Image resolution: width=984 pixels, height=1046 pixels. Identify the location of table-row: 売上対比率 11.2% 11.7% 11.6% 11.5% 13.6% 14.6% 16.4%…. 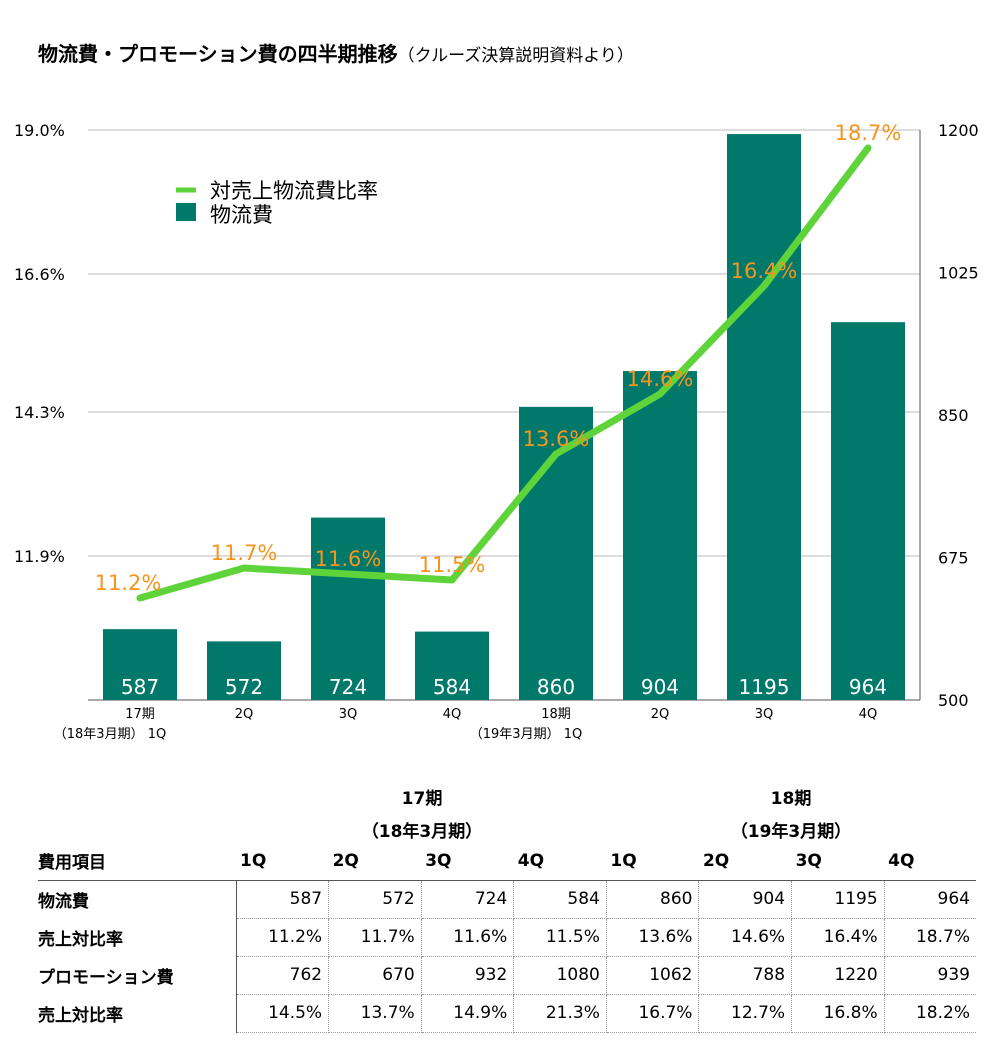
(507, 937).